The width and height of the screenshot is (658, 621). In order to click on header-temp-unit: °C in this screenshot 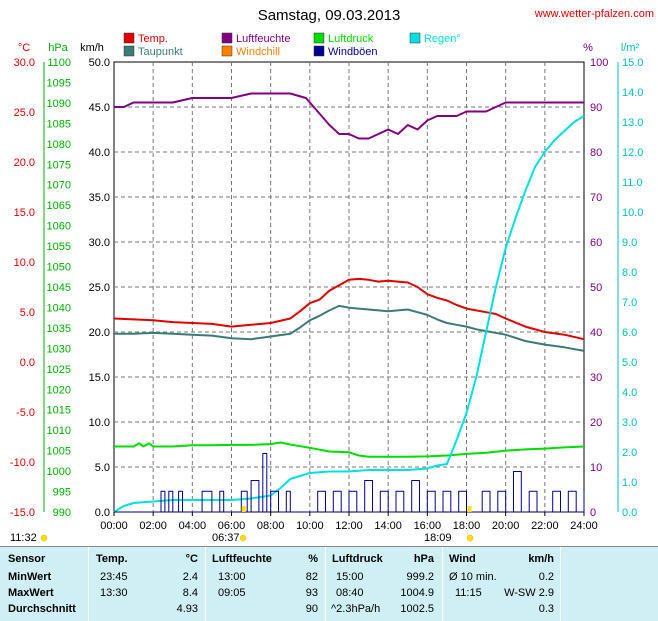, I will do `click(191, 559)`.